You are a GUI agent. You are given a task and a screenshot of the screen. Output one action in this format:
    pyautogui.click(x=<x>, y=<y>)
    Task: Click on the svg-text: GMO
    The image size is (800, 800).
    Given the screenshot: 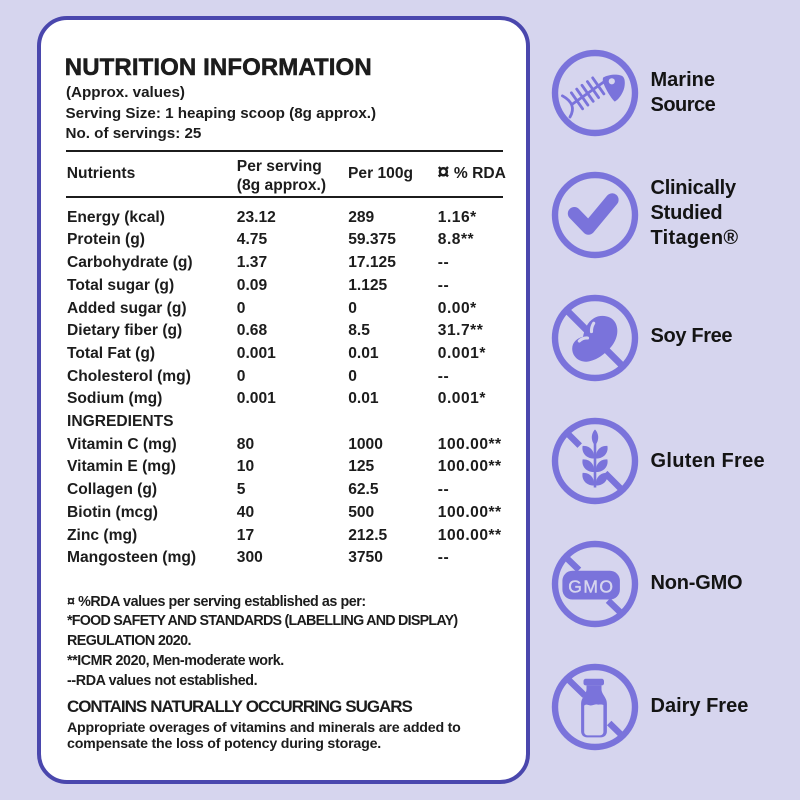 What is the action you would take?
    pyautogui.click(x=591, y=587)
    